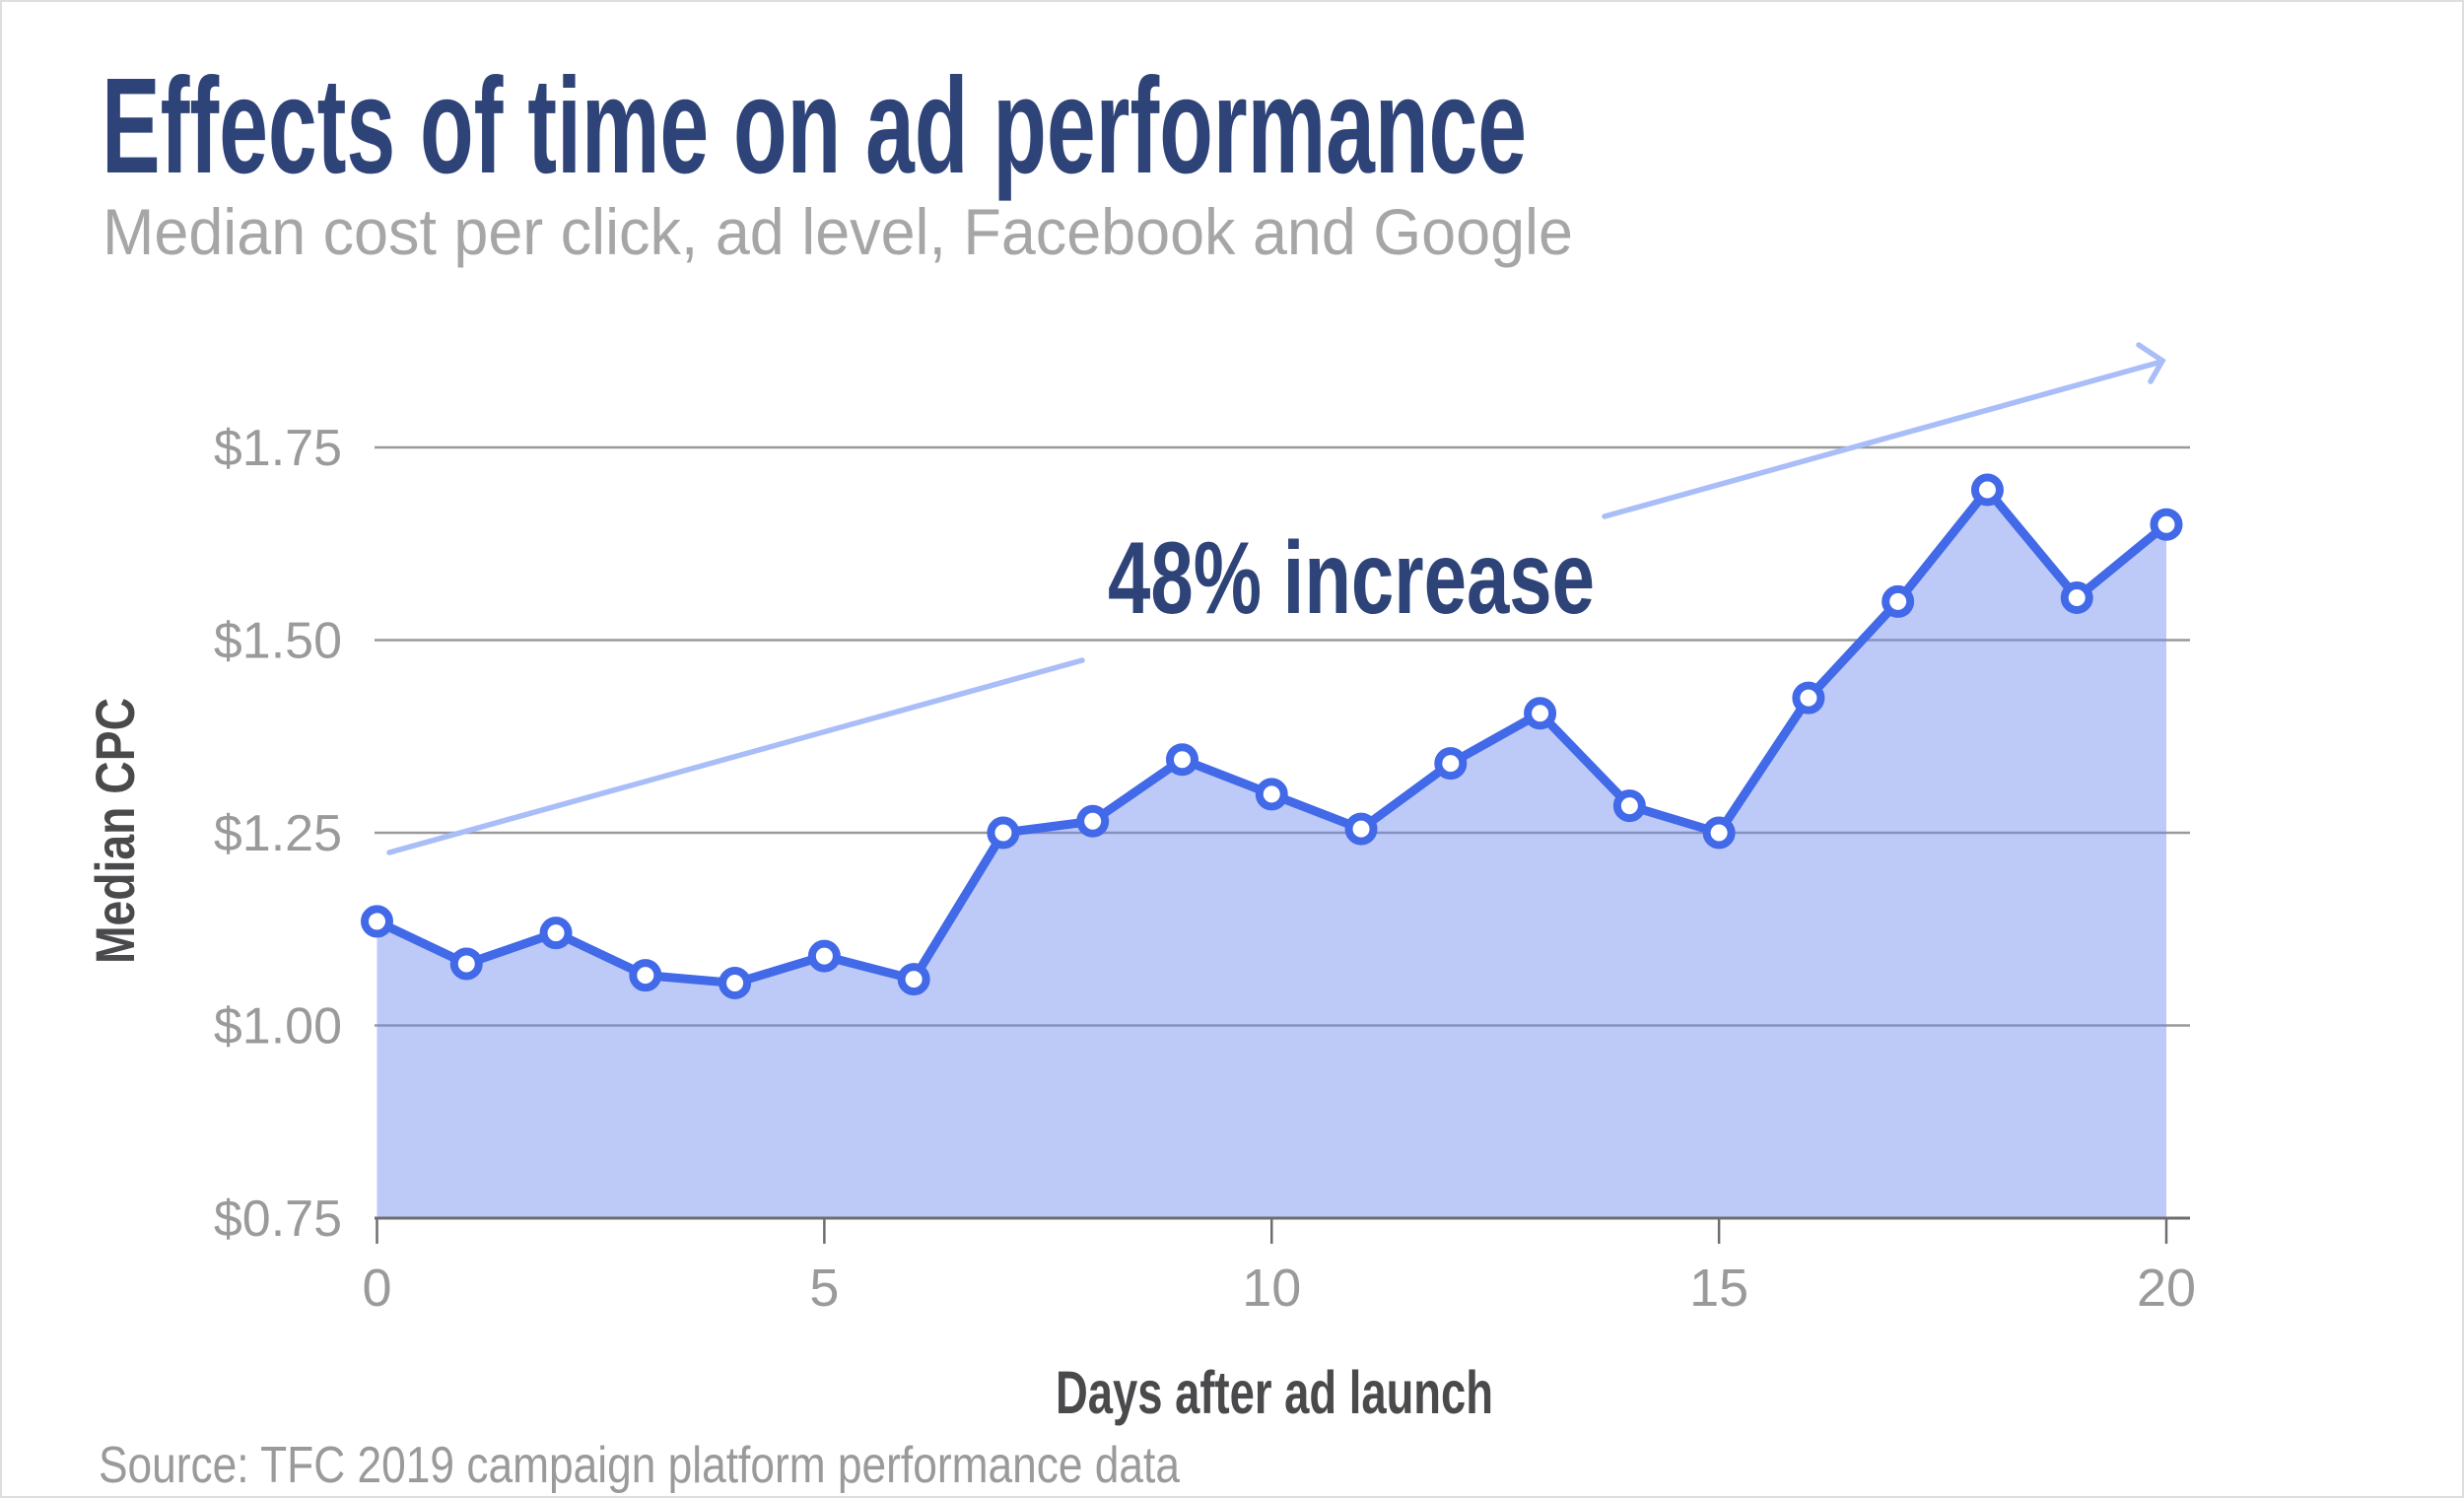  Describe the element at coordinates (278, 641) in the screenshot. I see `y-tick-label: $1.50` at that location.